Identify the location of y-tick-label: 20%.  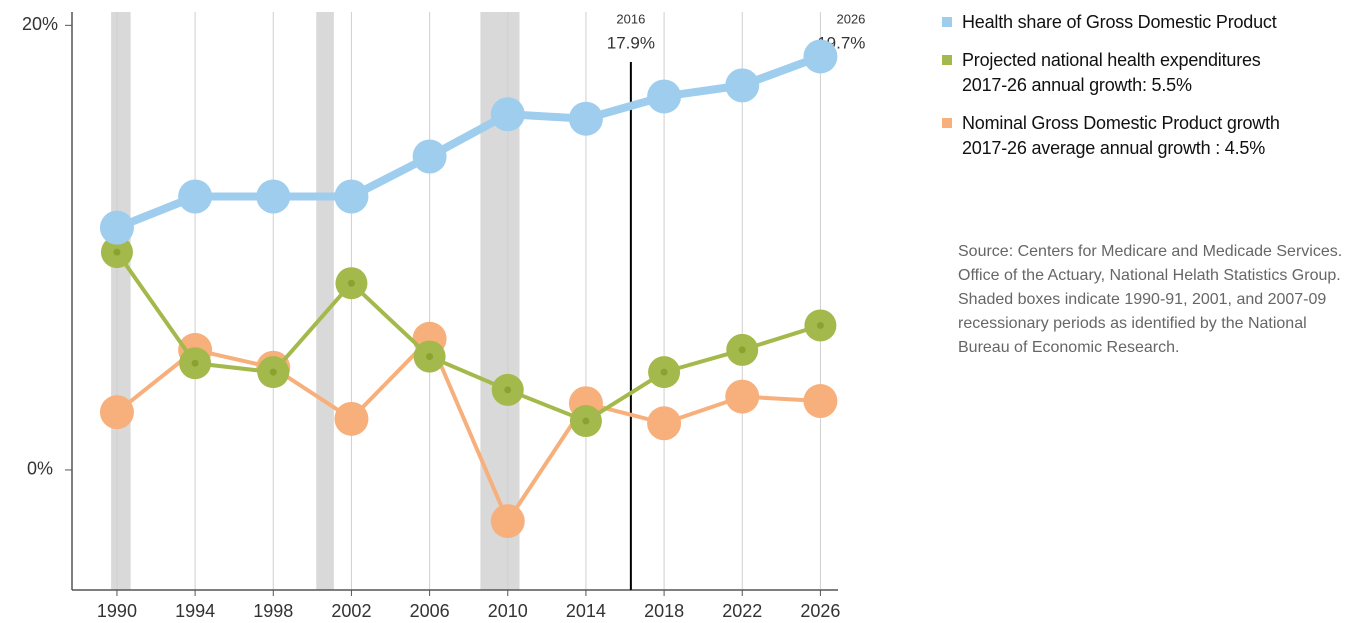
(40, 24).